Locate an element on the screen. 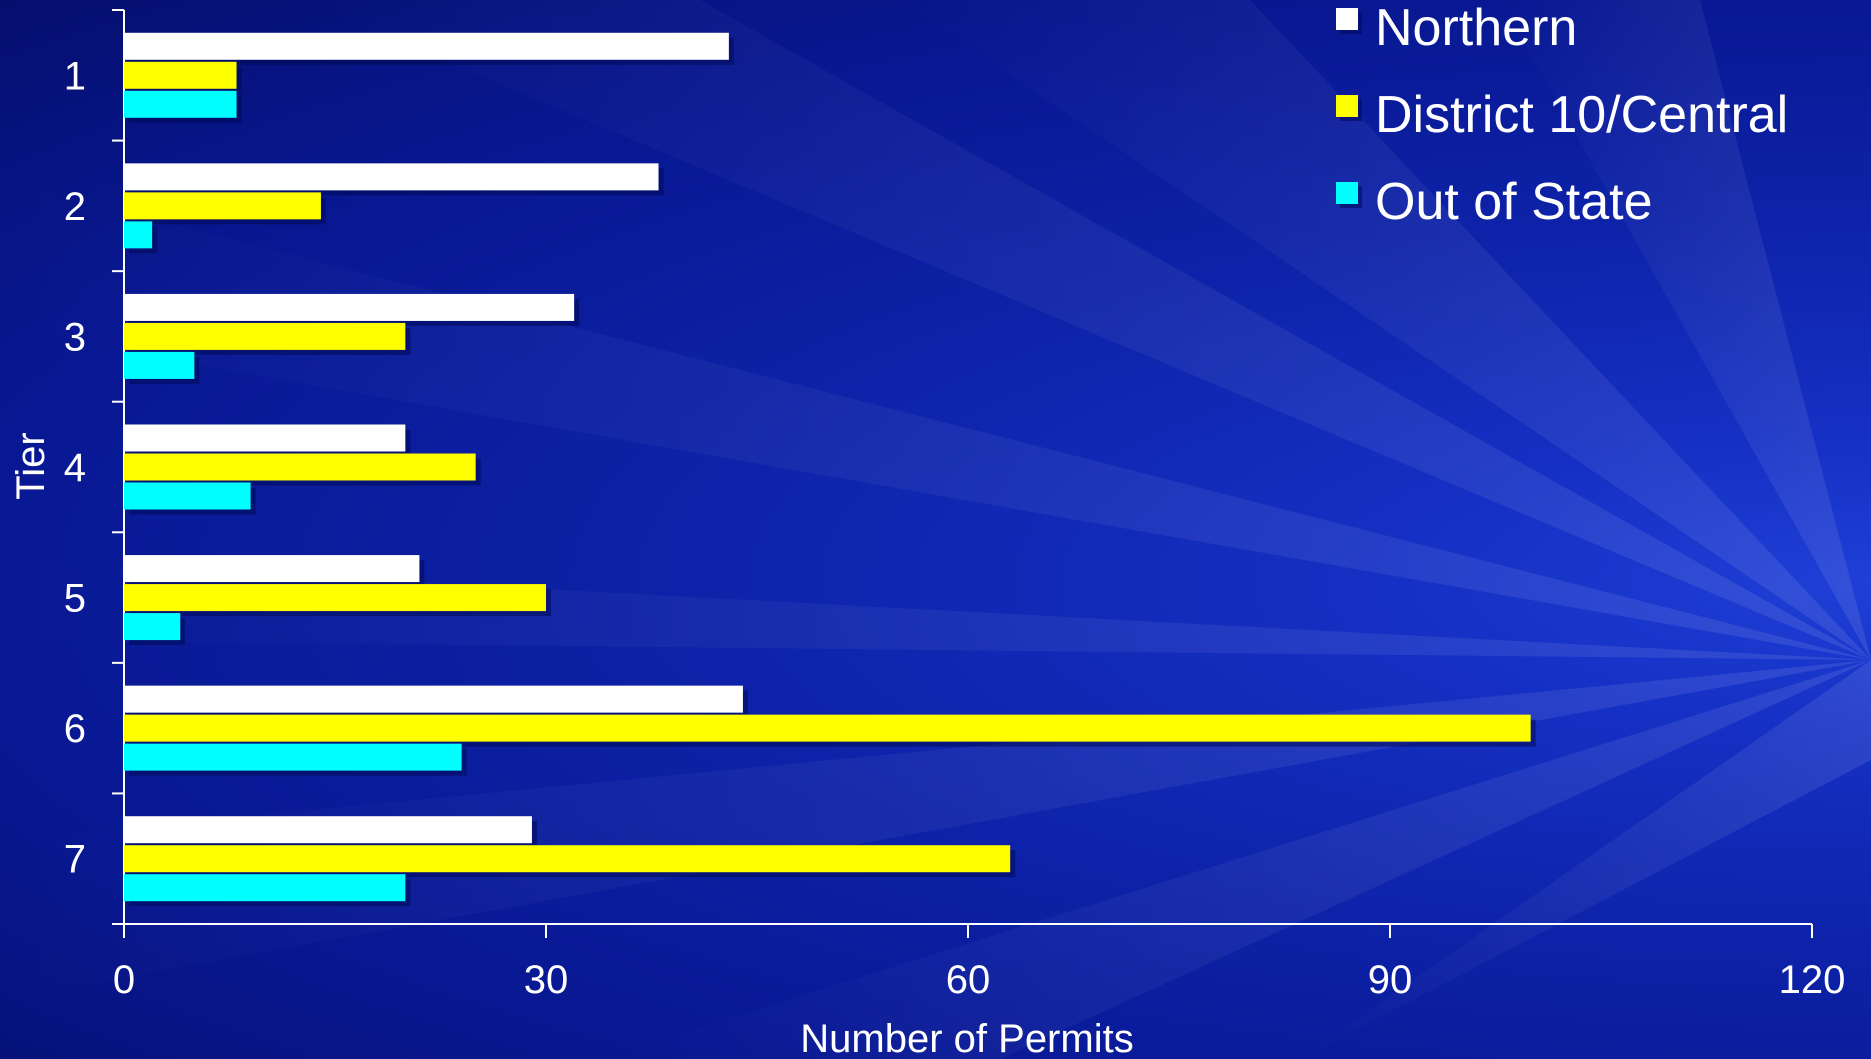  y-tick-label: 1 is located at coordinates (75, 76).